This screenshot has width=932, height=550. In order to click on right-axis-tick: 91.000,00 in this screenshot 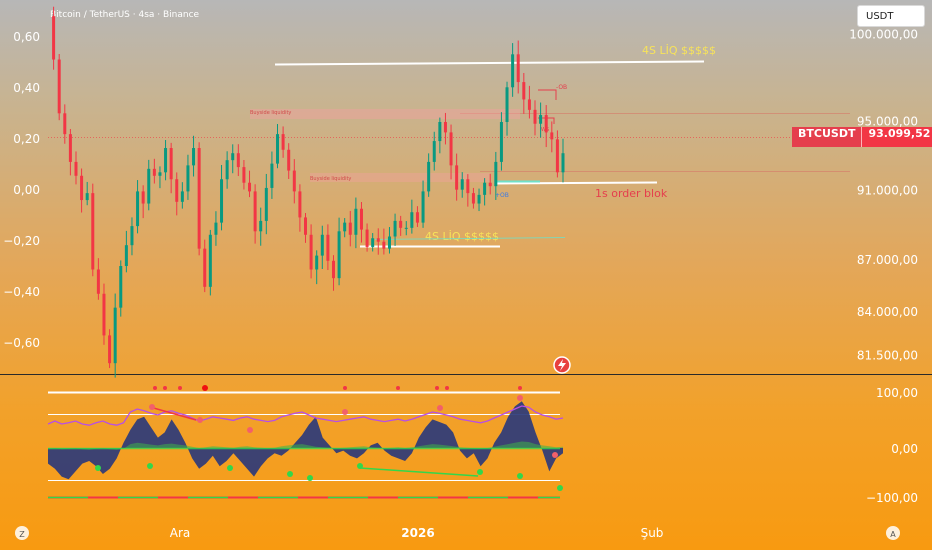, I will do `click(887, 191)`.